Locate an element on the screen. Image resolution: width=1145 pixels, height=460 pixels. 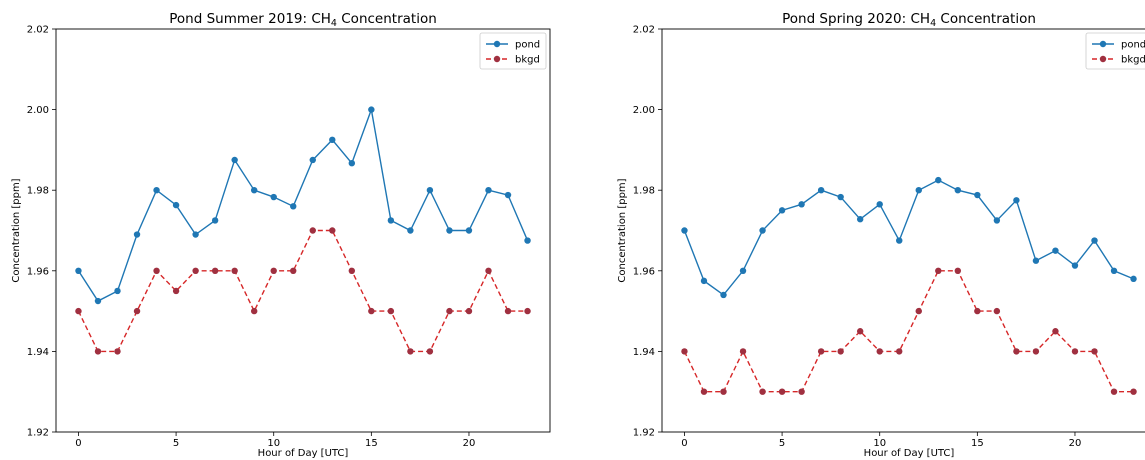
chart-title: Pond Spring 2020: CH4 Concentration is located at coordinates (909, 20).